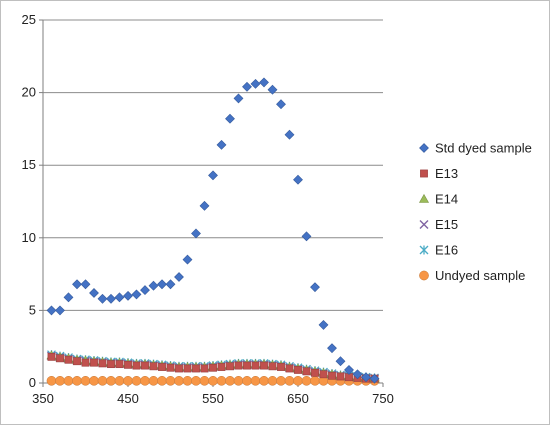 This screenshot has height=425, width=550. What do you see at coordinates (446, 224) in the screenshot?
I see `legend-label: E15` at bounding box center [446, 224].